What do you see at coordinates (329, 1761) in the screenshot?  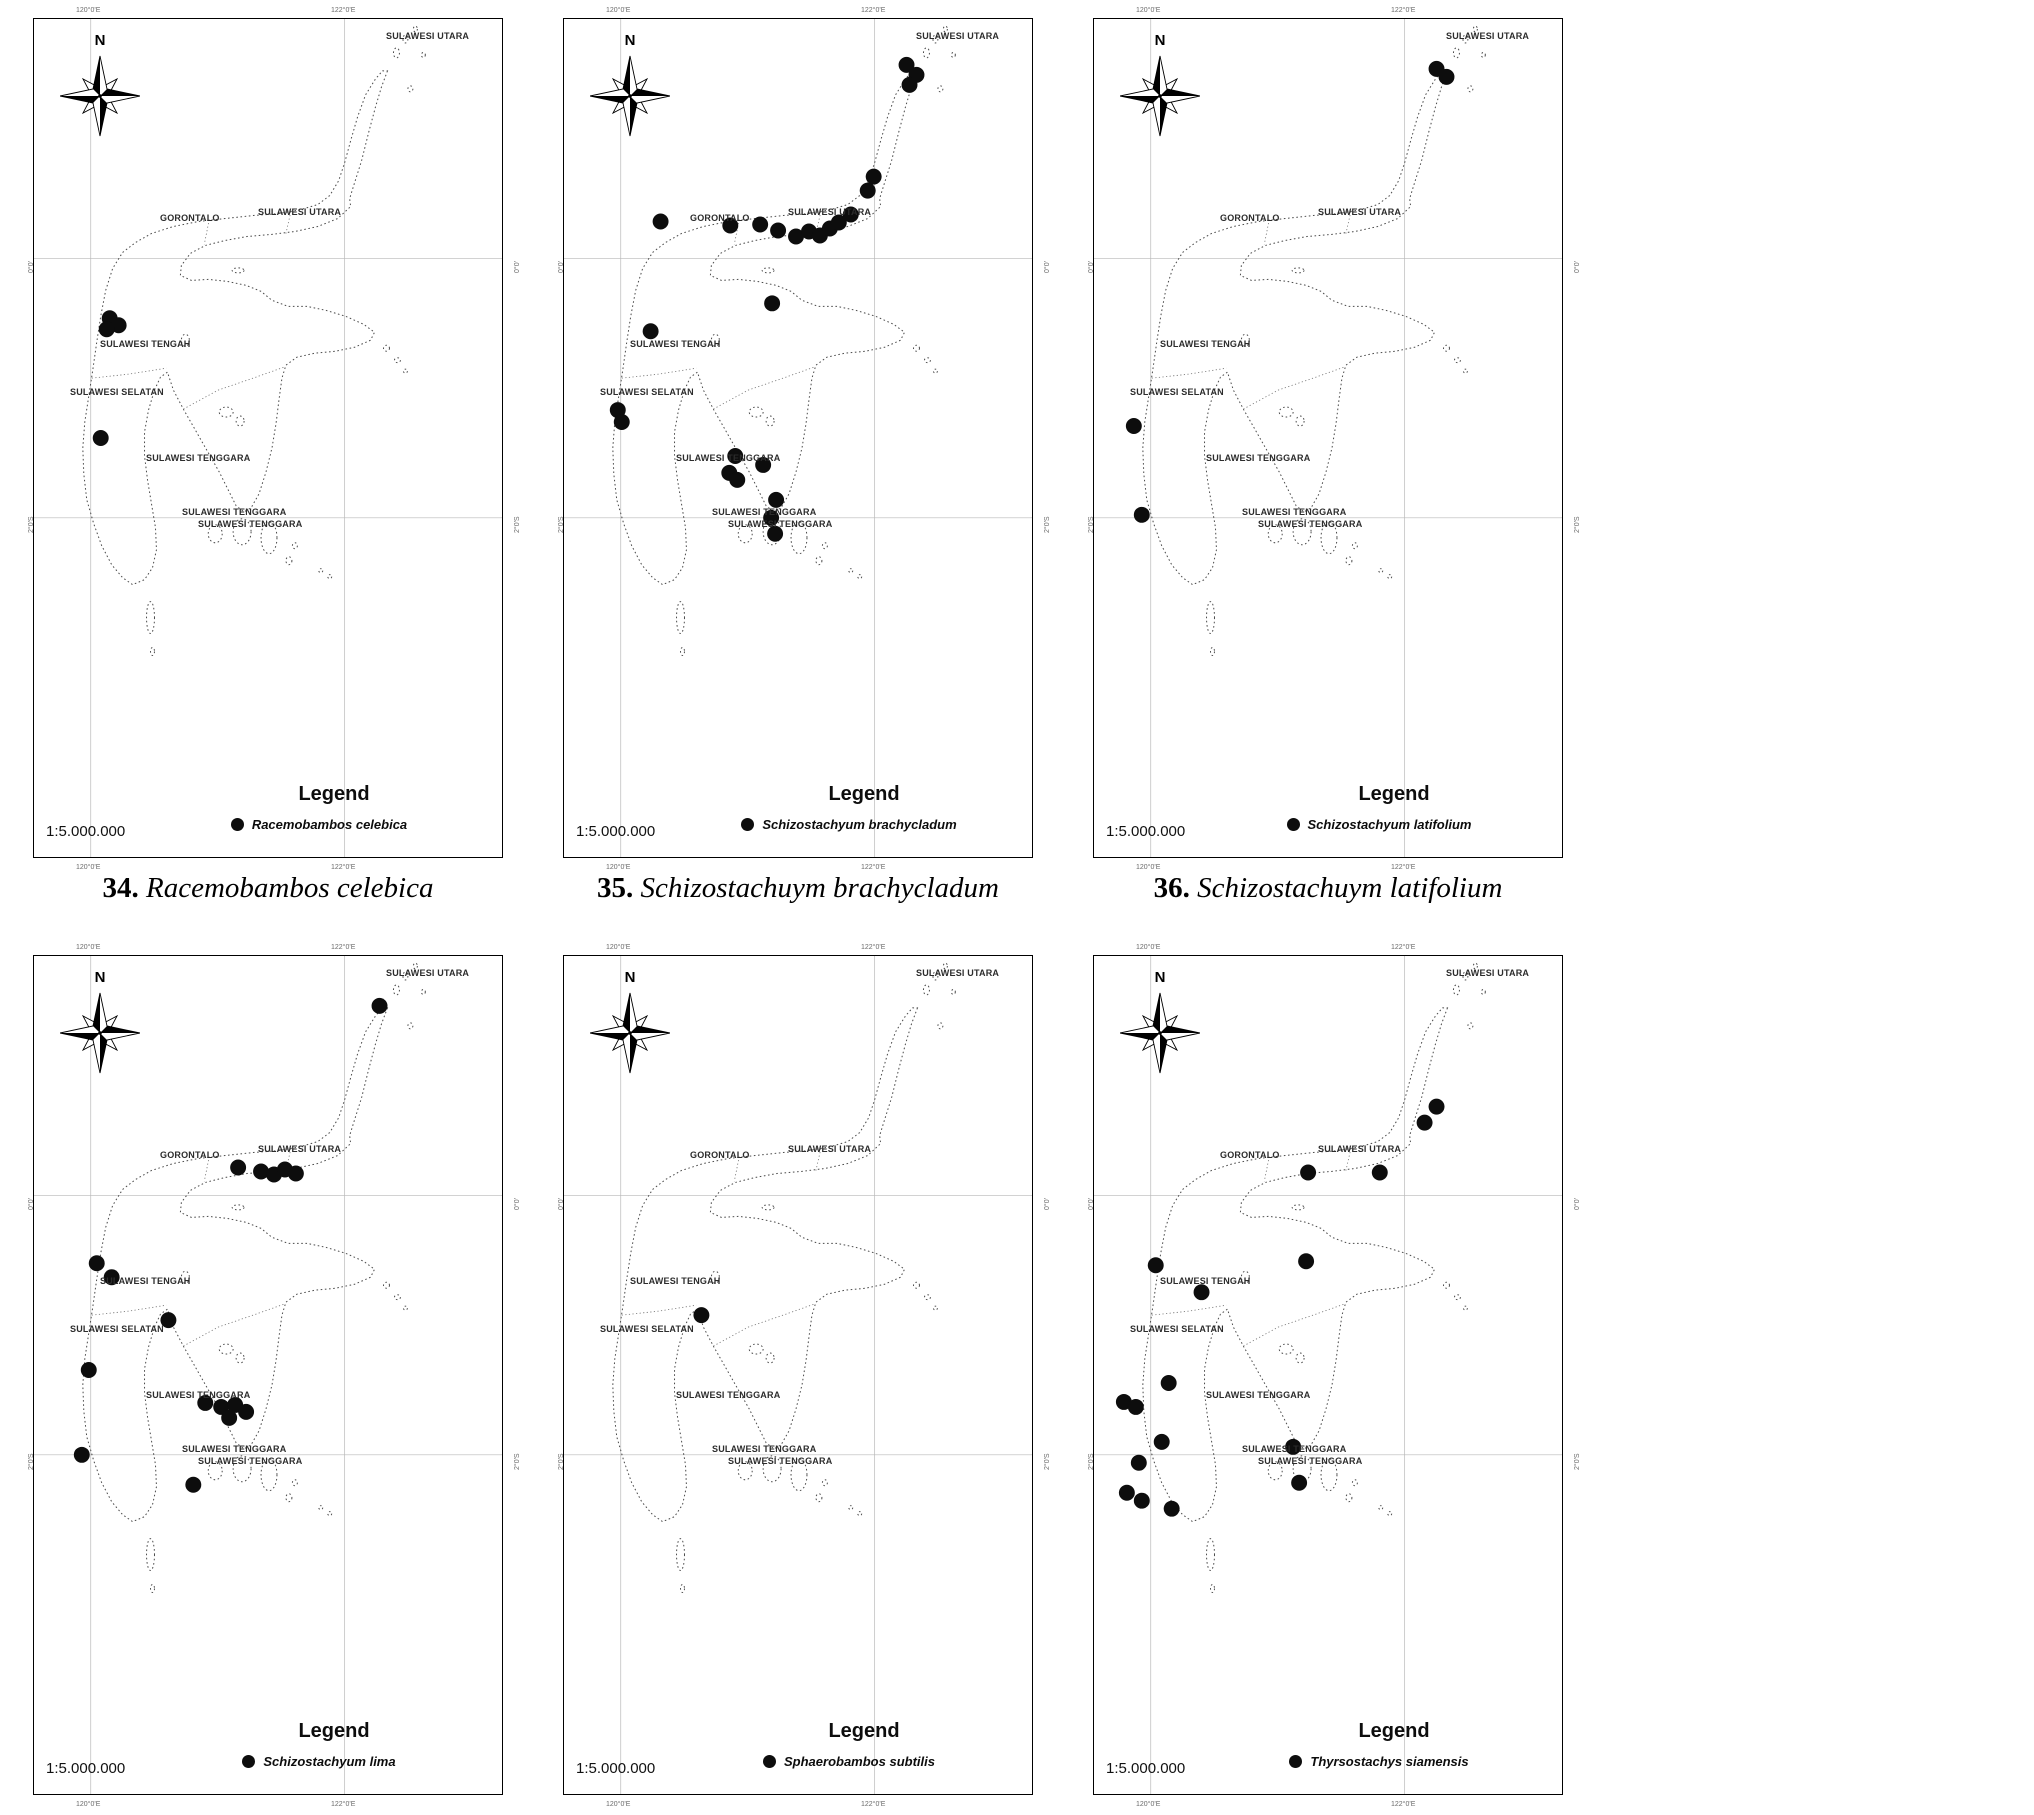 I see `legend-species-label: Schizostachyum lima` at bounding box center [329, 1761].